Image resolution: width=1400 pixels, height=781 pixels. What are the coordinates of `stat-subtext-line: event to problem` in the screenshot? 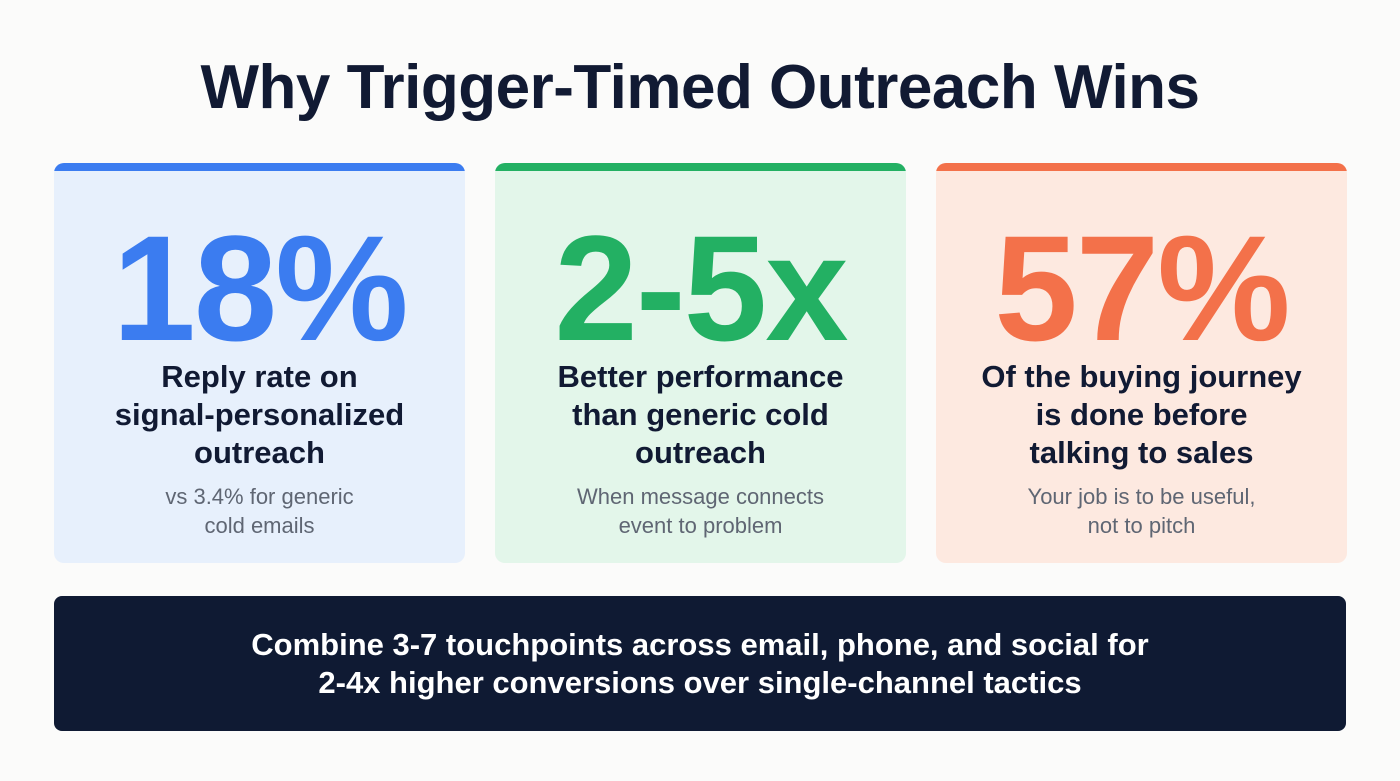 It's located at (700, 525).